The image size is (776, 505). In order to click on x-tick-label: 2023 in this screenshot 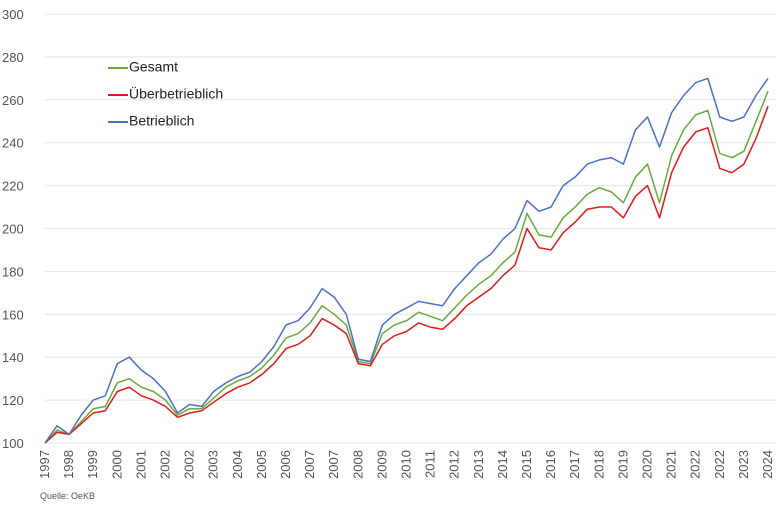, I will do `click(743, 464)`.